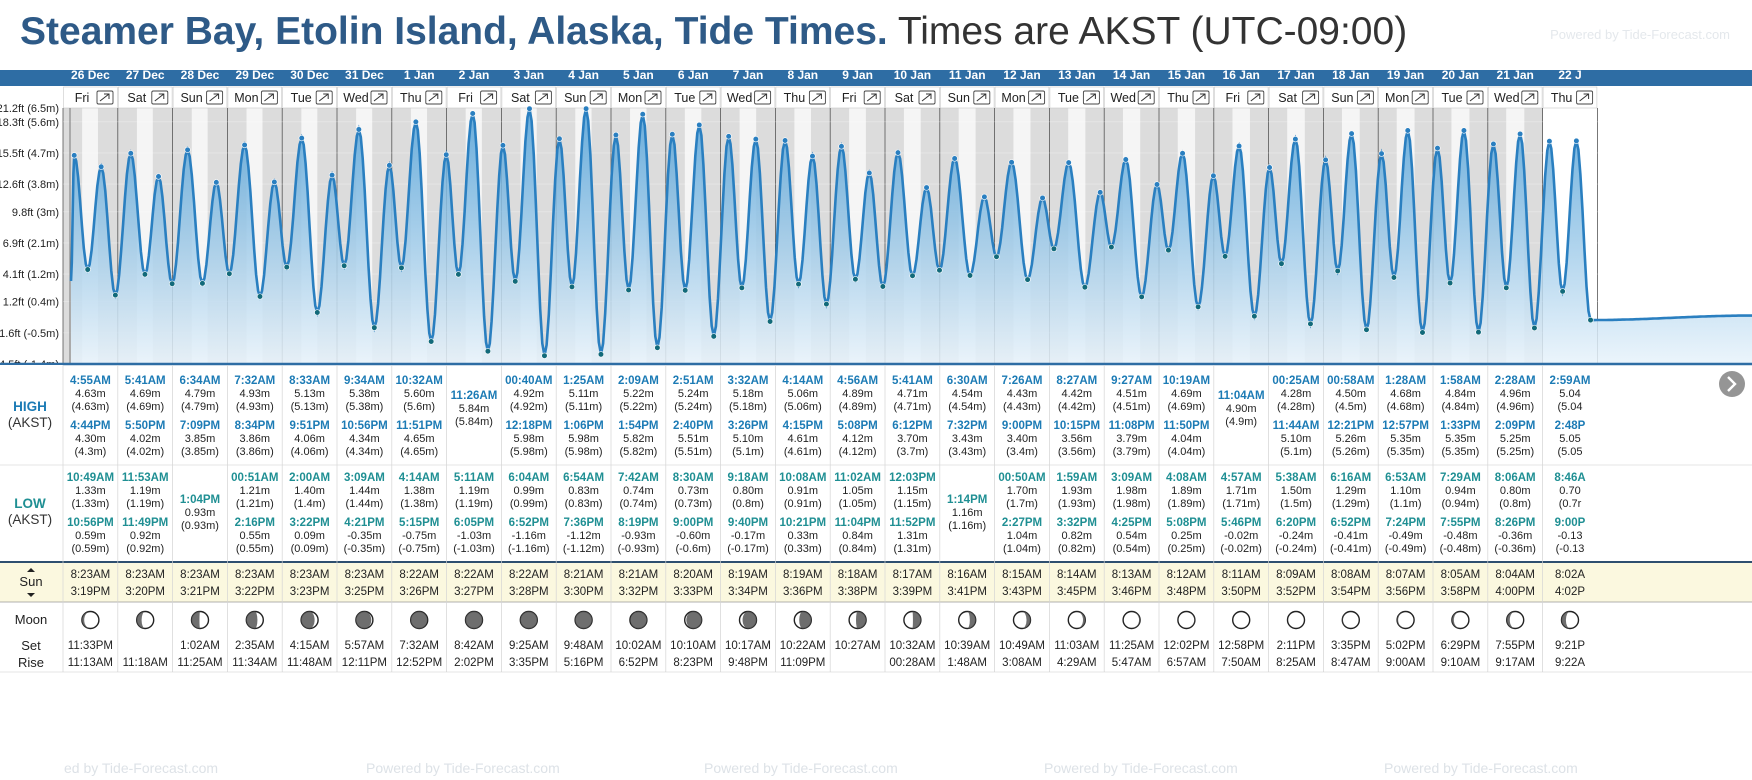  Describe the element at coordinates (912, 646) in the screenshot. I see `moonset-time: 10:32AM` at that location.